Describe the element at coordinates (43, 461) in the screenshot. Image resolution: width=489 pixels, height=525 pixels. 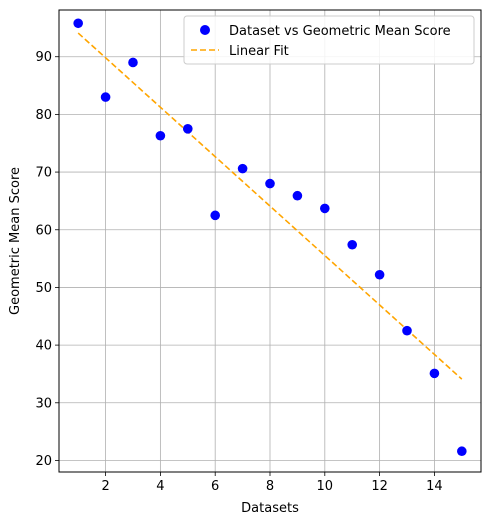
I see `y-tick-label: 20` at that location.